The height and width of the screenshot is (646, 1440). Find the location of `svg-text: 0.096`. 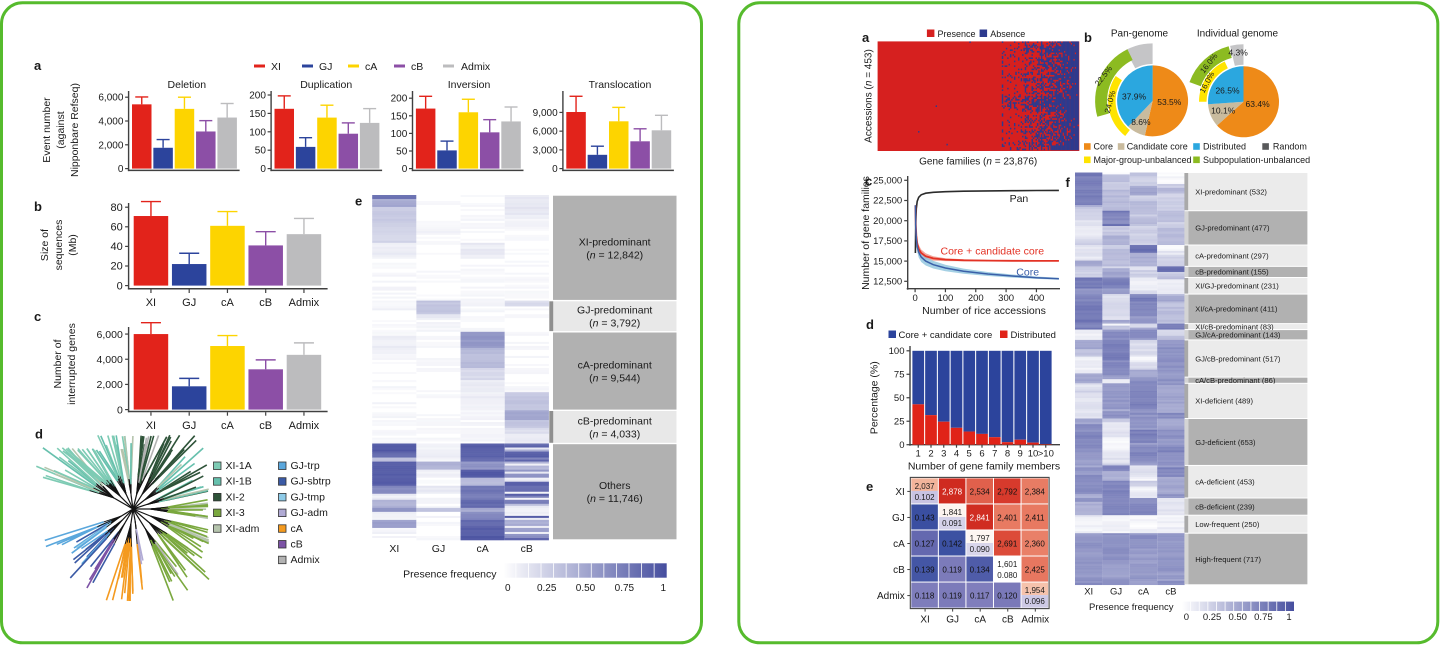

svg-text: 0.096 is located at coordinates (1035, 601).